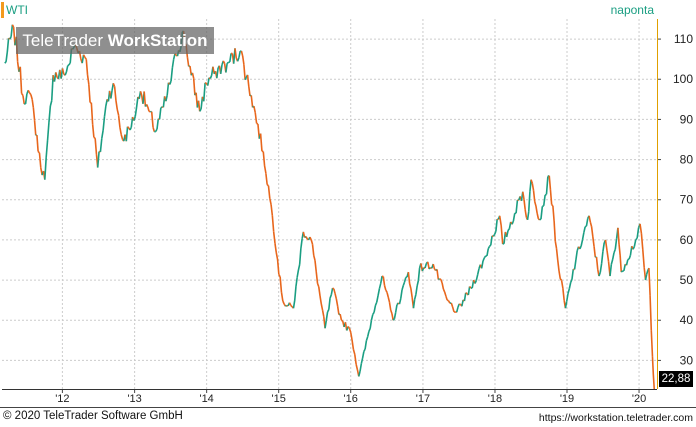 This screenshot has height=427, width=696. Describe the element at coordinates (17, 10) in the screenshot. I see `symbol-label: WTI` at that location.